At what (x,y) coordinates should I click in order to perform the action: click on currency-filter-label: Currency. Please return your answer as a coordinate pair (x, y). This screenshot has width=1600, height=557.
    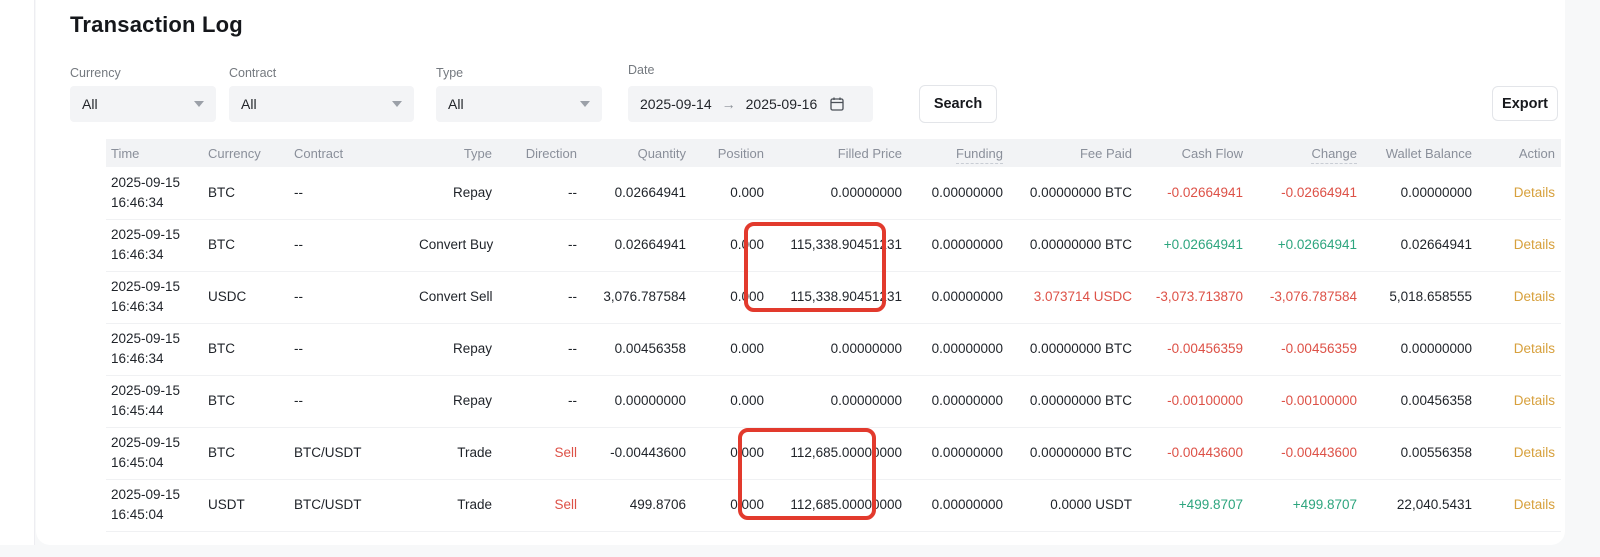
    Looking at the image, I should click on (95, 73).